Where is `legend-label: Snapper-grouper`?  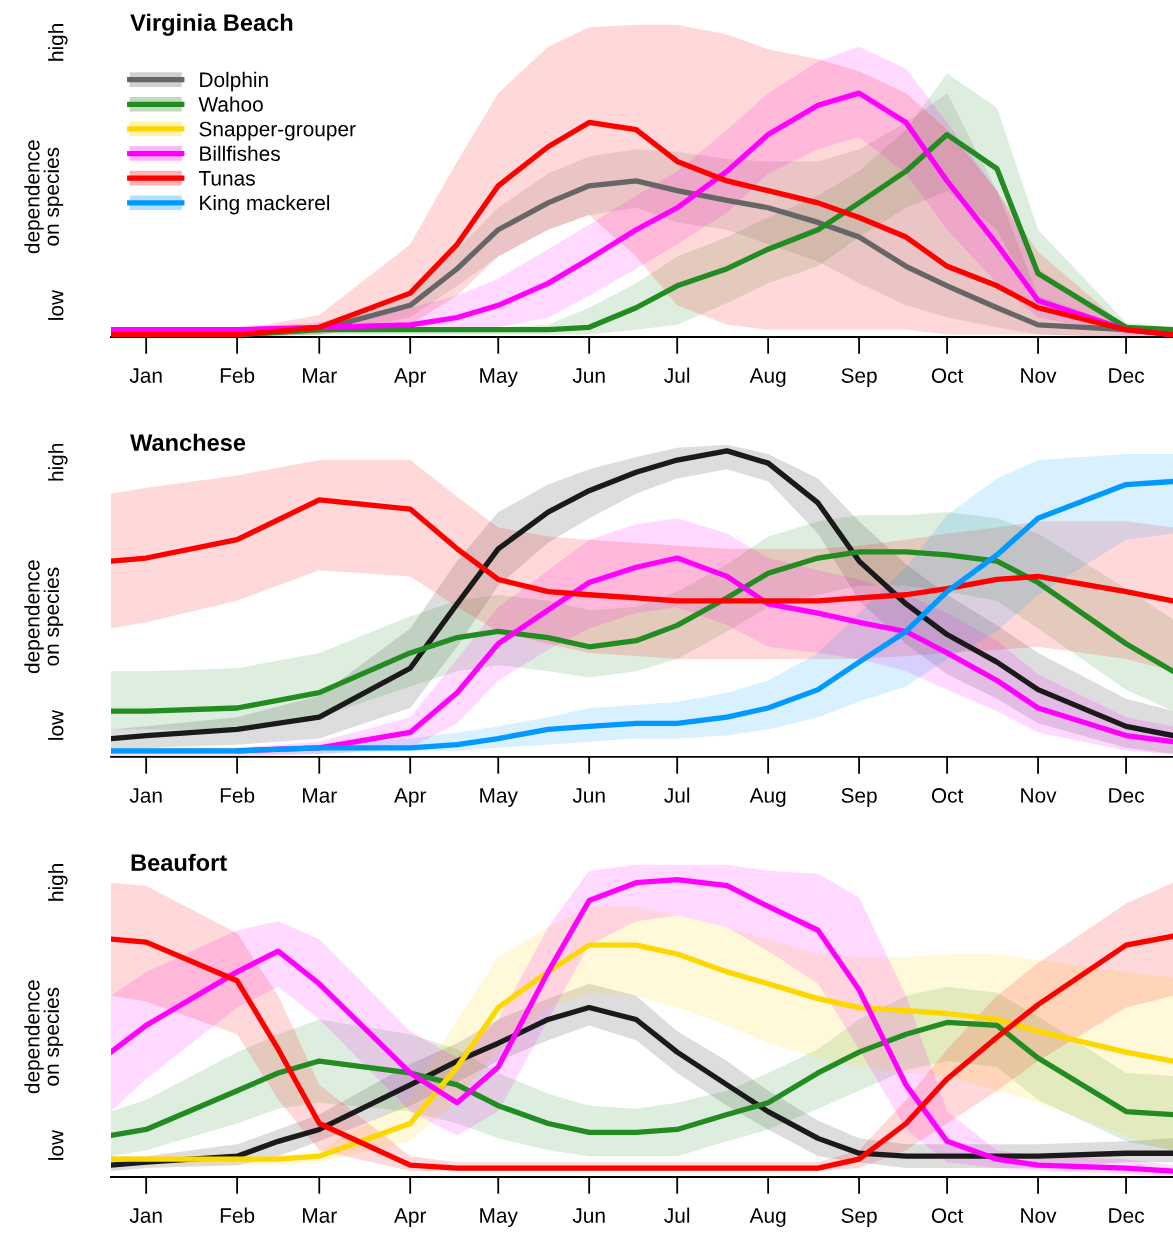
legend-label: Snapper-grouper is located at coordinates (277, 131).